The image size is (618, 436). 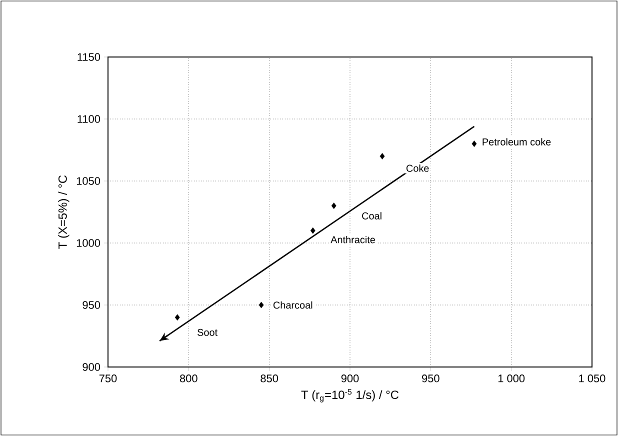 I want to click on y-tick-label: 1000, so click(x=88, y=243).